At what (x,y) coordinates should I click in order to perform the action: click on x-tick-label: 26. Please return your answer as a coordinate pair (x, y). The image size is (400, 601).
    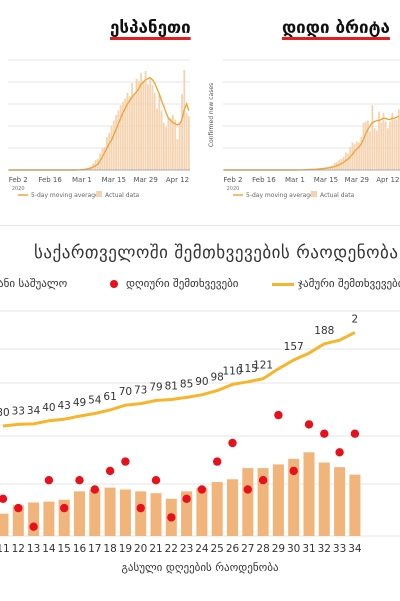
    Looking at the image, I should click on (233, 549).